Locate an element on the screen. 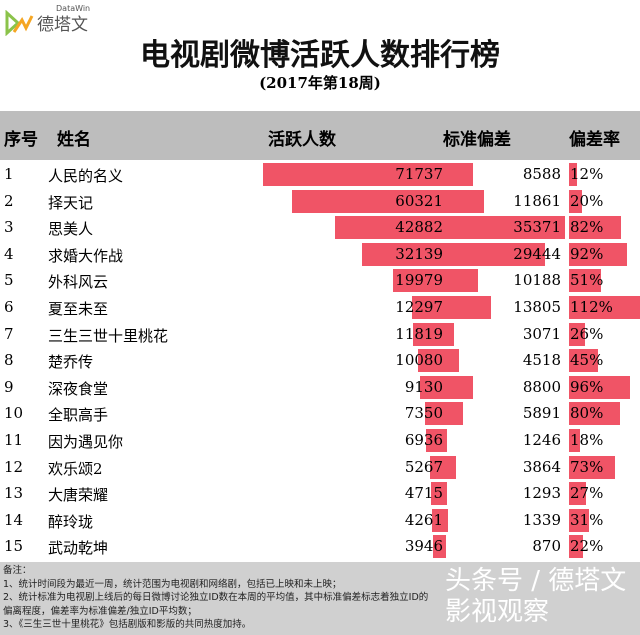 The height and width of the screenshot is (635, 640). page-title: 电视剧微博活跃人数排行榜 is located at coordinates (320, 55).